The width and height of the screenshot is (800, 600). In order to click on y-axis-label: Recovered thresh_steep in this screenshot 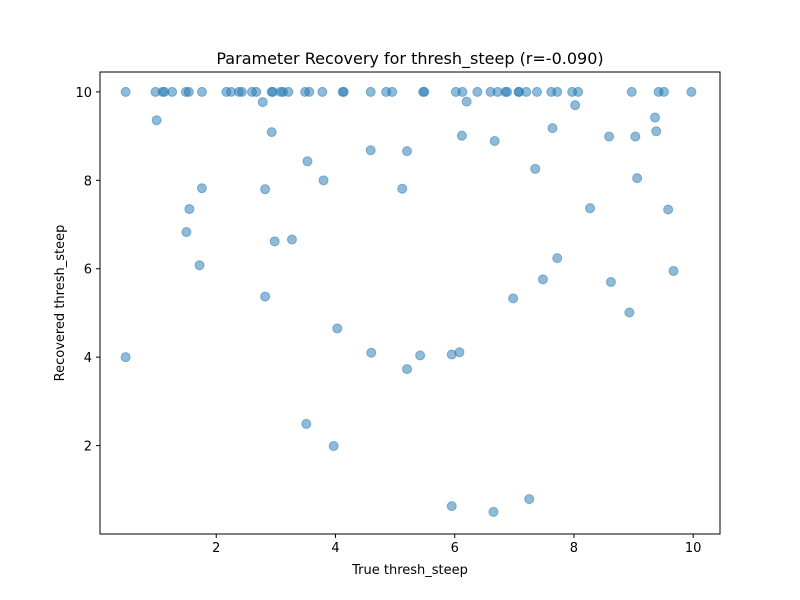, I will do `click(60, 303)`.